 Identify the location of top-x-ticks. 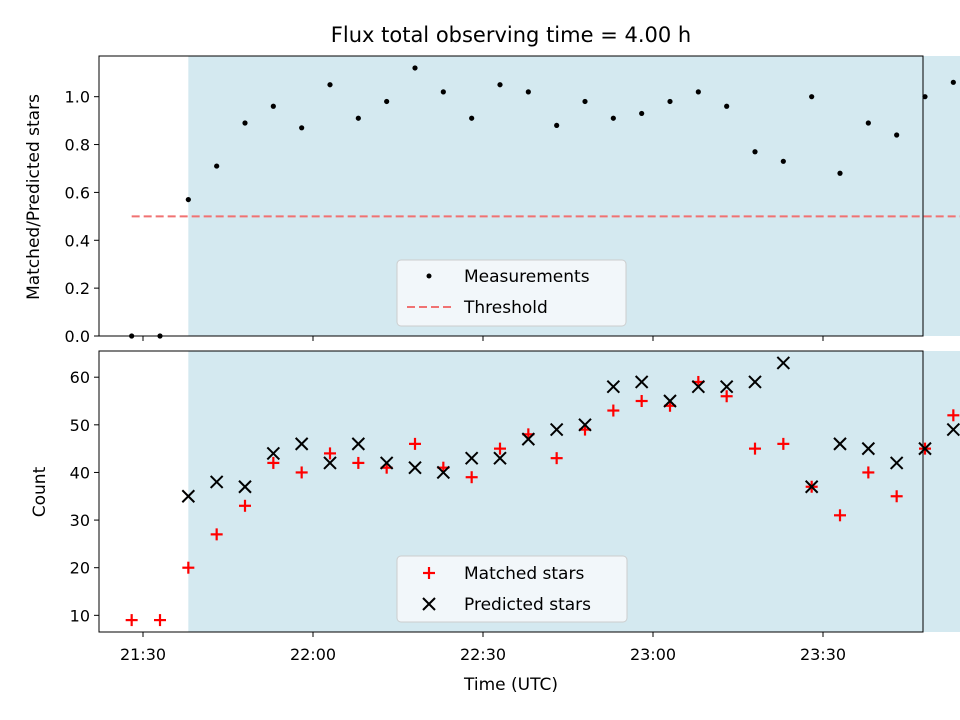
(483, 338).